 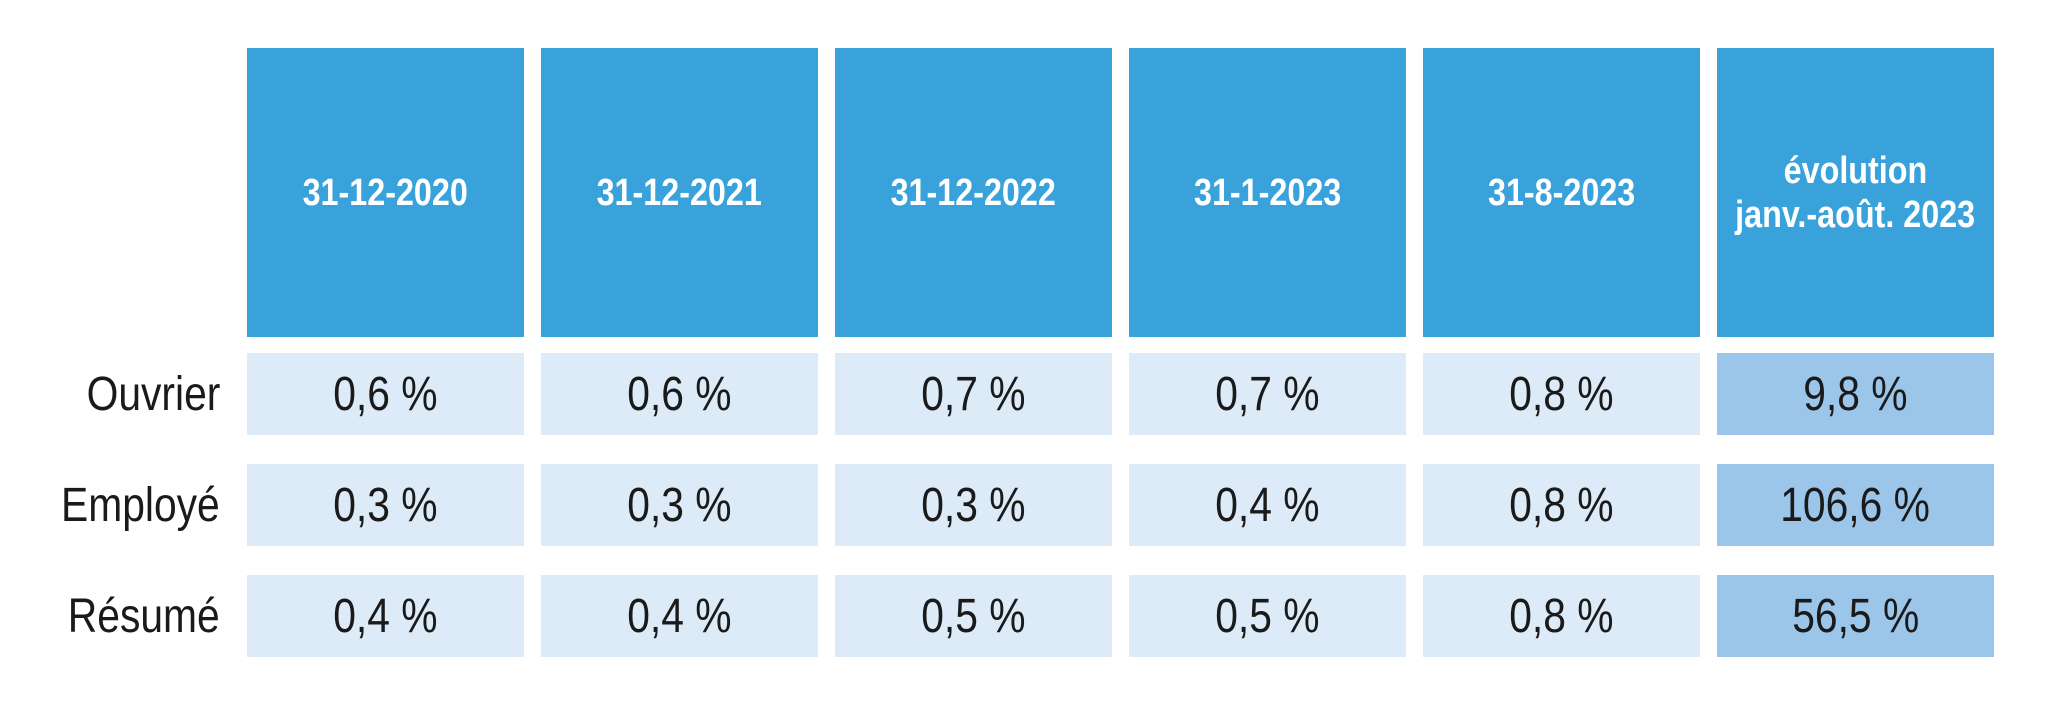 I want to click on header-cell-31-12-2020: 31-12-2020, so click(x=385, y=192).